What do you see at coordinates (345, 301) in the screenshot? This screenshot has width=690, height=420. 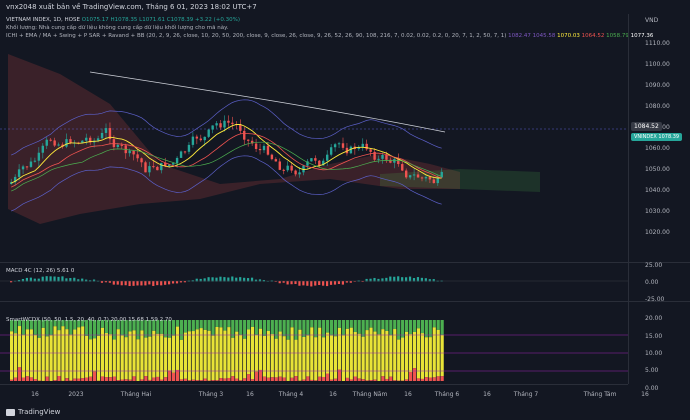 I see `panel-separator-smart` at bounding box center [345, 301].